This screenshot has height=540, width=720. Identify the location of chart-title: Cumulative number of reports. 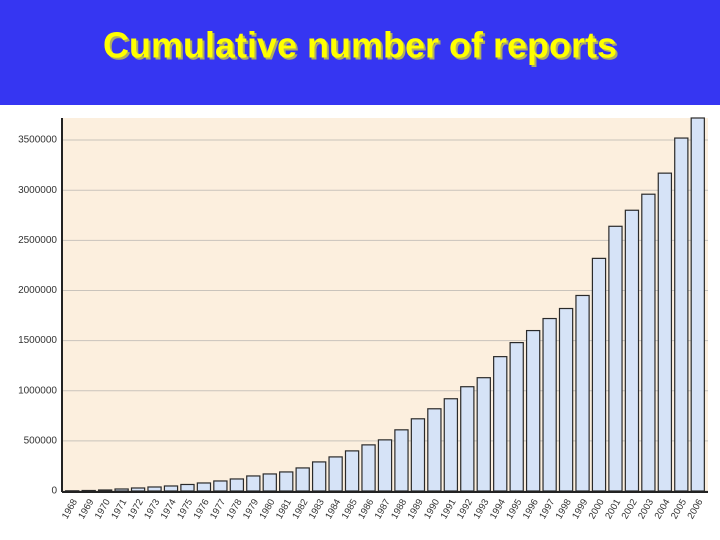
(360, 45).